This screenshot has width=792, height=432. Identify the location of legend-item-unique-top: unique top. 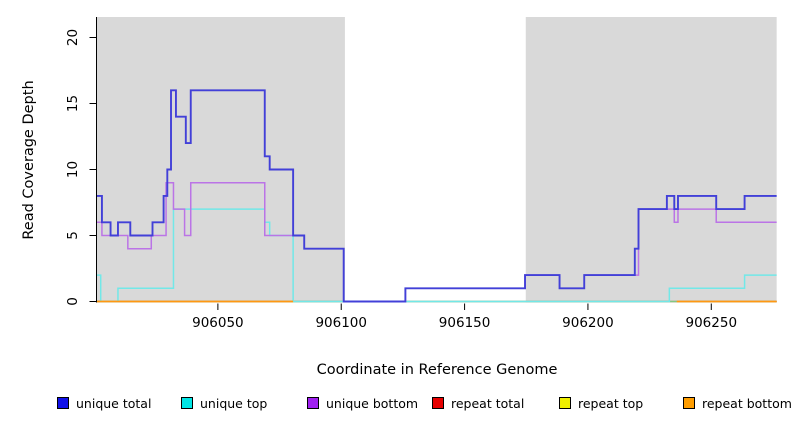
(224, 403).